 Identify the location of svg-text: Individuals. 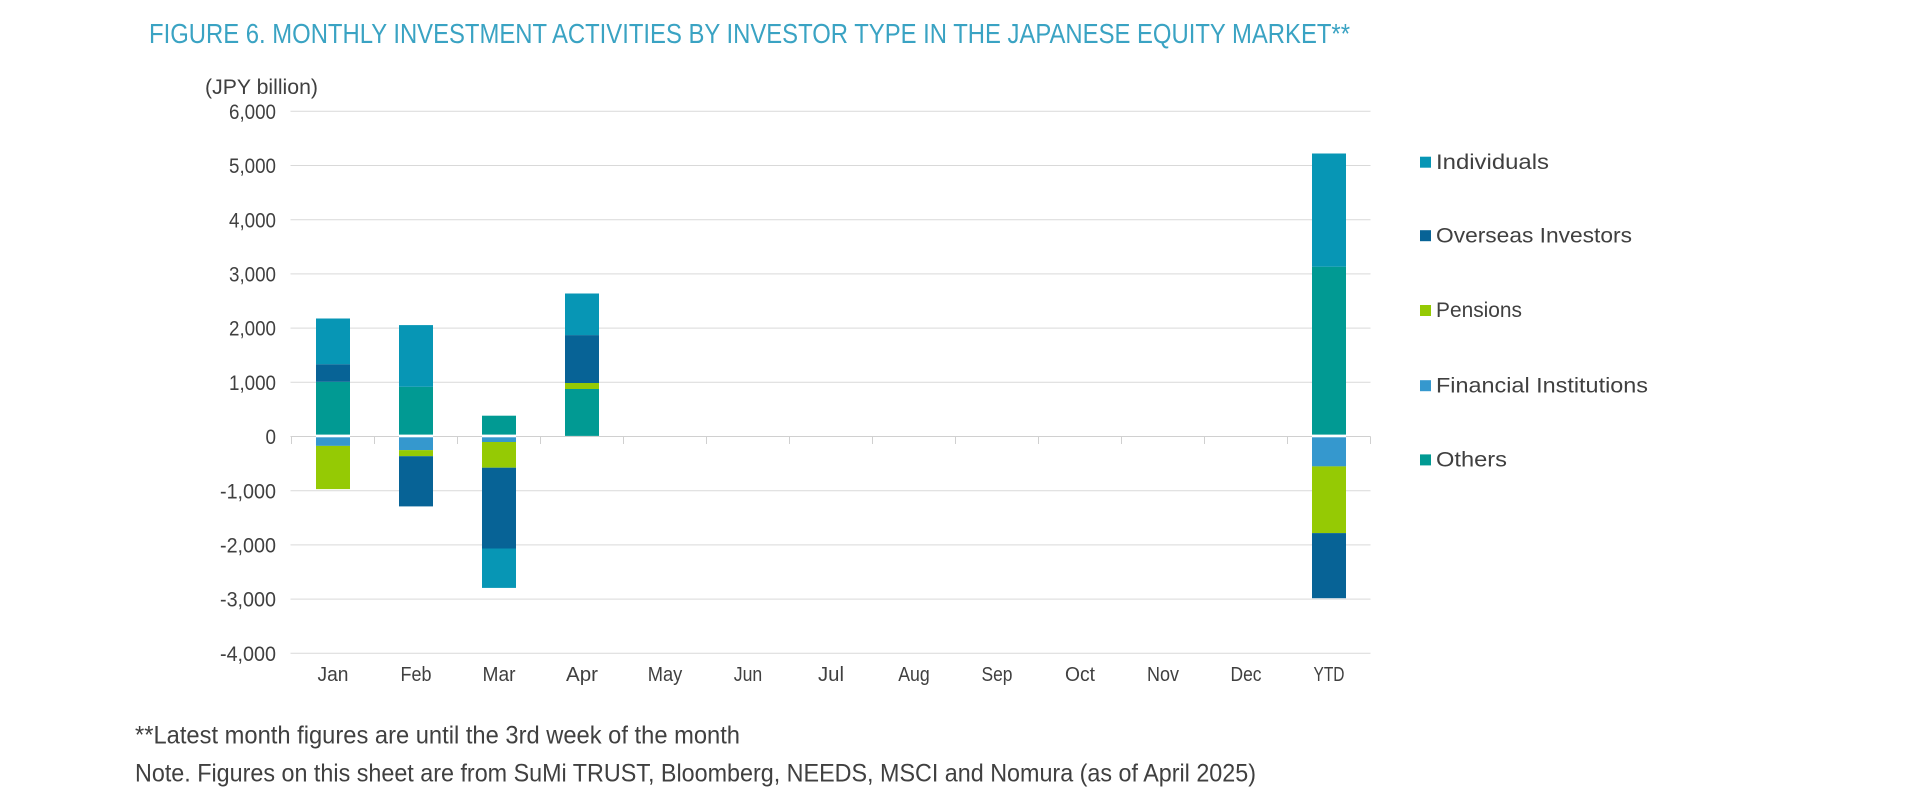
(1492, 162).